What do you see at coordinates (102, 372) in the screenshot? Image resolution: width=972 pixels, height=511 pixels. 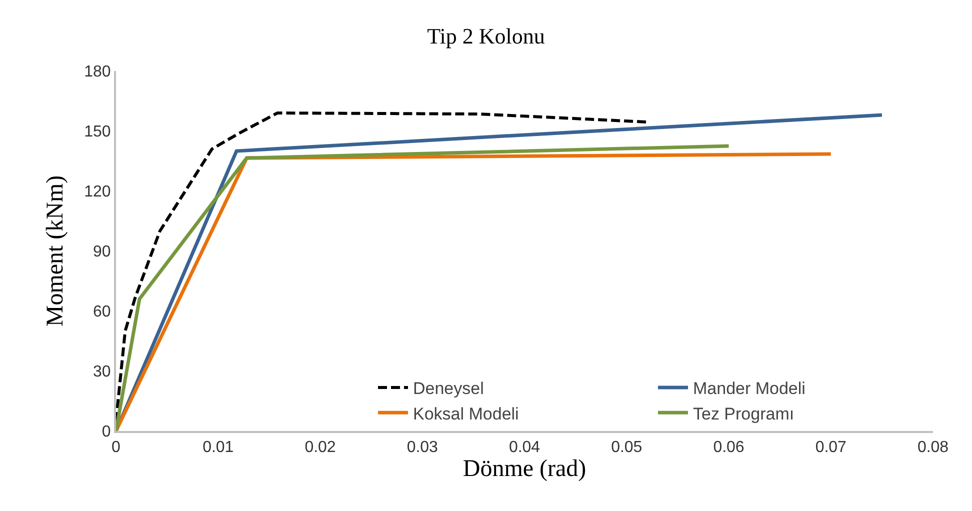 I see `y-tick-label: 30` at bounding box center [102, 372].